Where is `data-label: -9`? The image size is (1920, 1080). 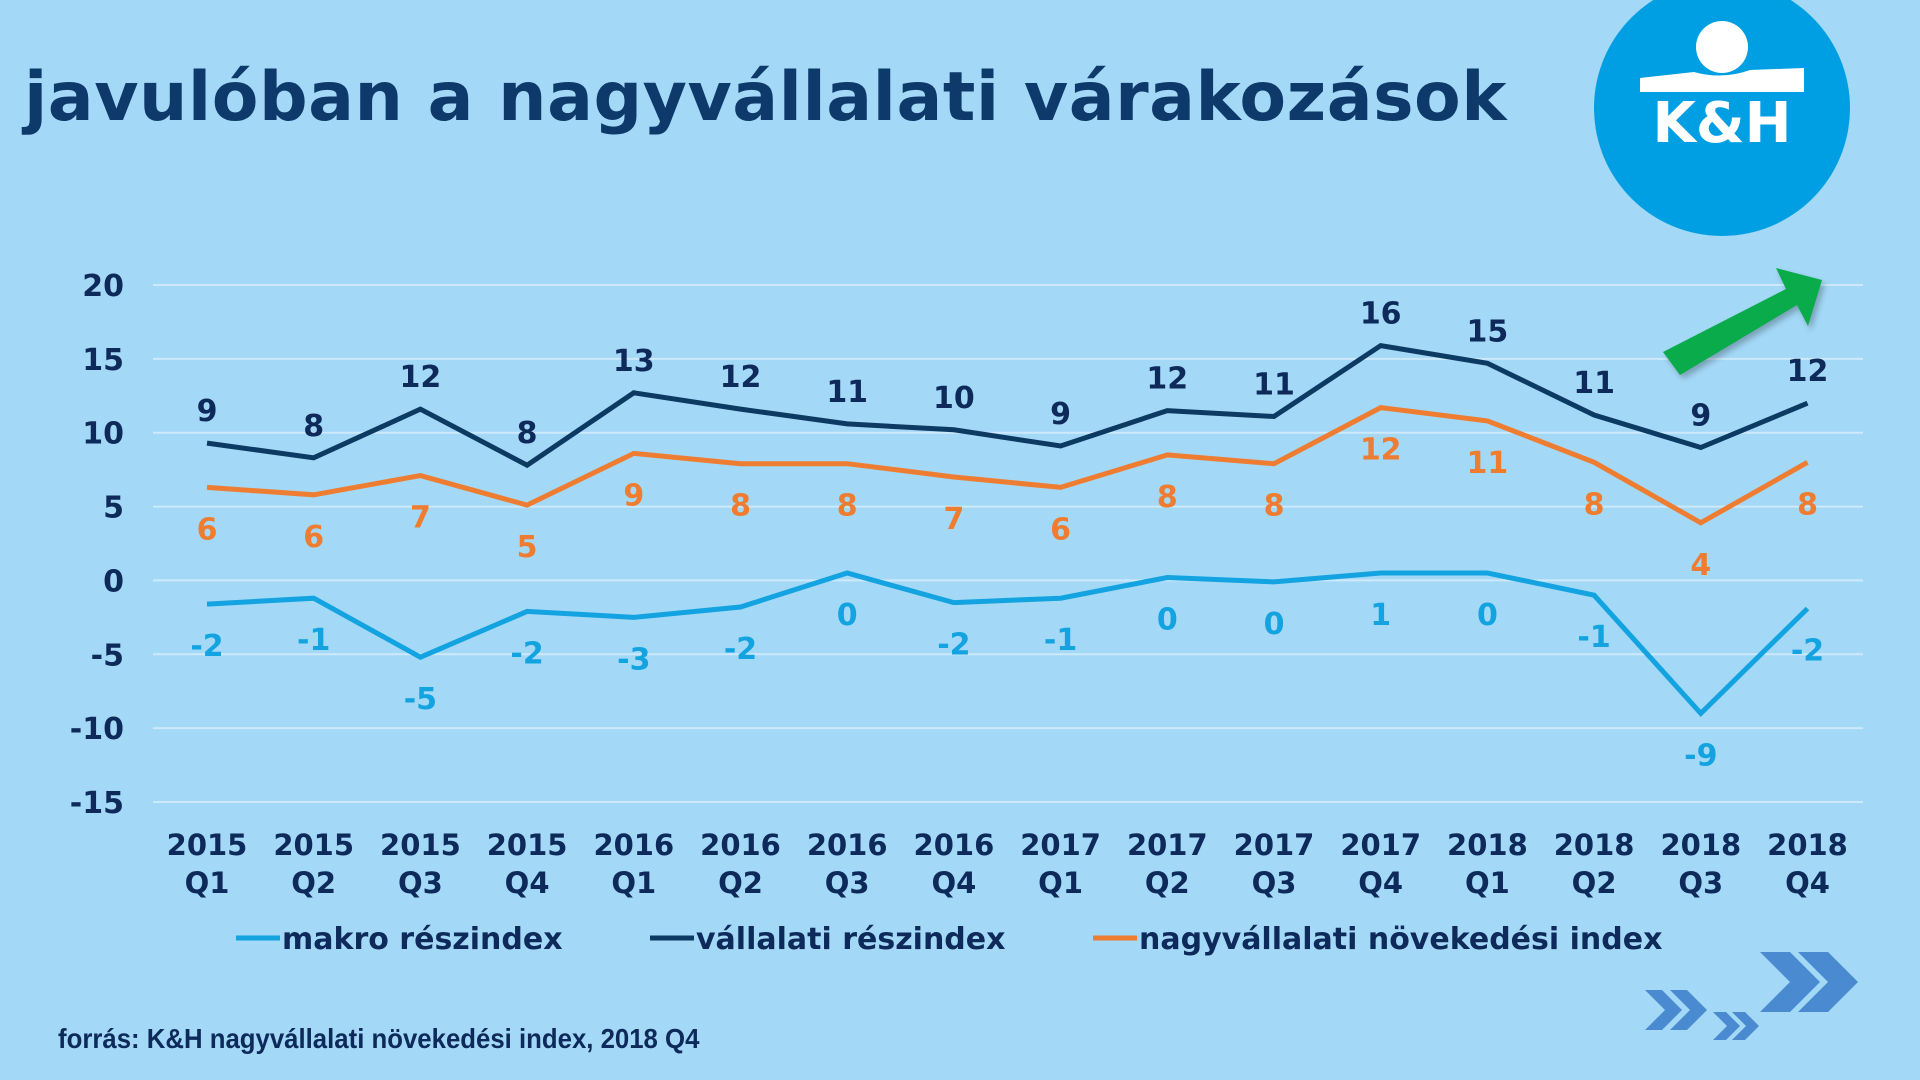
data-label: -9 is located at coordinates (1700, 755).